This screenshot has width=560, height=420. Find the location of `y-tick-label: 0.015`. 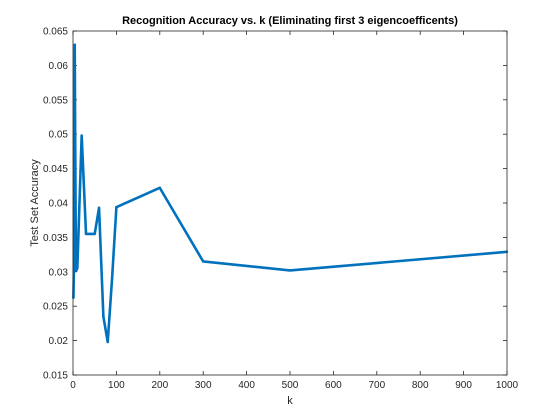

y-tick-label: 0.015 is located at coordinates (55, 376).